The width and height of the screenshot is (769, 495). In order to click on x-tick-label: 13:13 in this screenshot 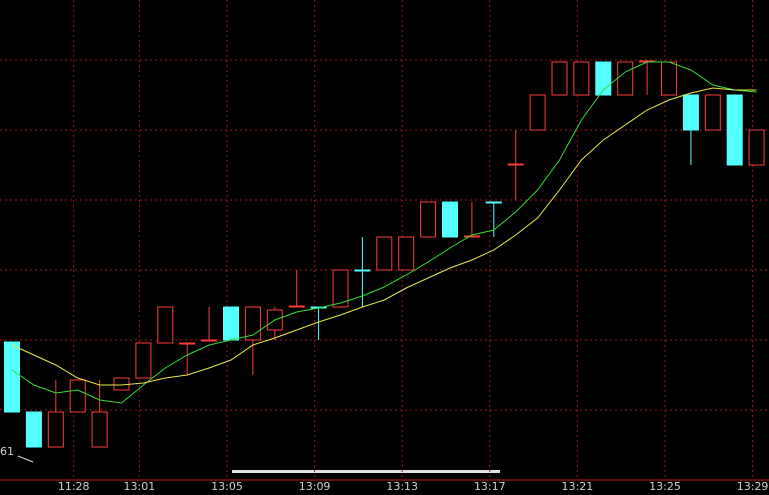, I will do `click(402, 486)`.